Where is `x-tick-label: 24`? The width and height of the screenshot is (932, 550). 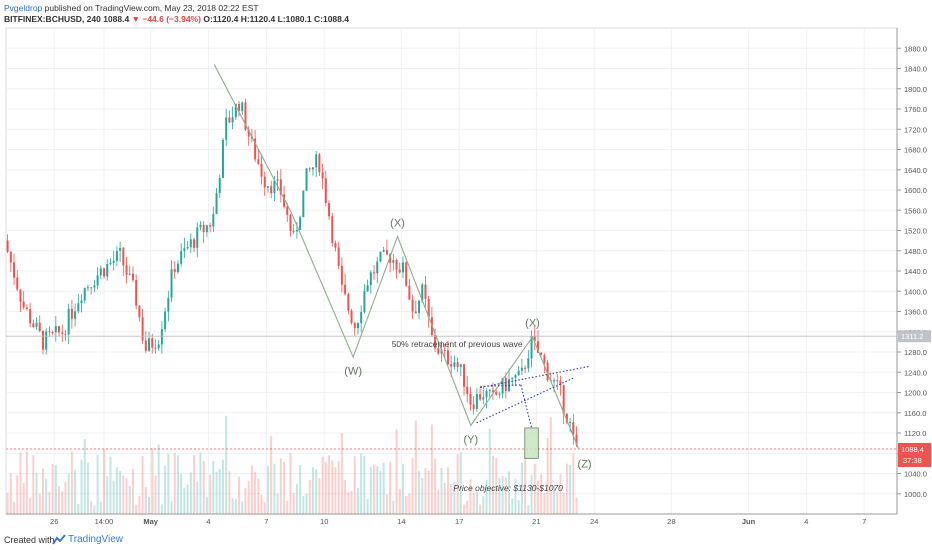 x-tick-label: 24 is located at coordinates (594, 521).